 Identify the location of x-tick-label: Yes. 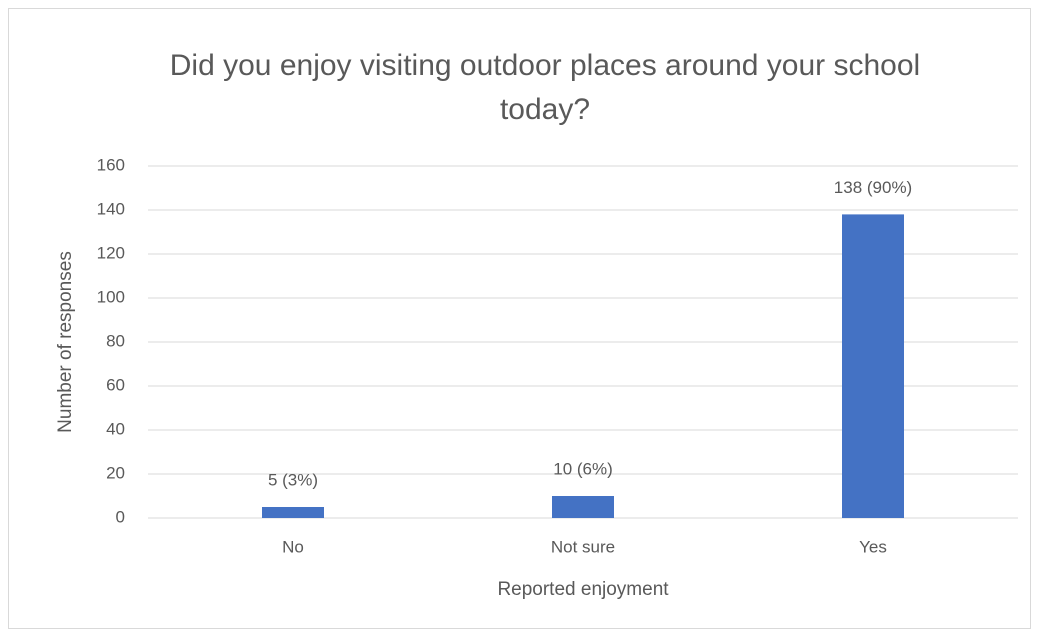
(873, 546).